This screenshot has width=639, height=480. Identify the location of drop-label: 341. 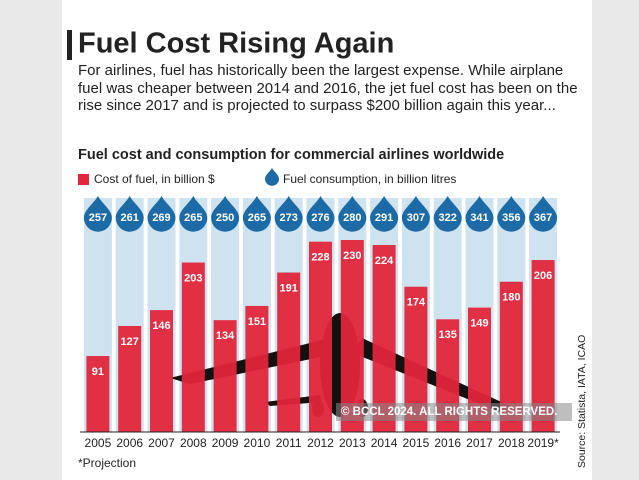
(479, 218).